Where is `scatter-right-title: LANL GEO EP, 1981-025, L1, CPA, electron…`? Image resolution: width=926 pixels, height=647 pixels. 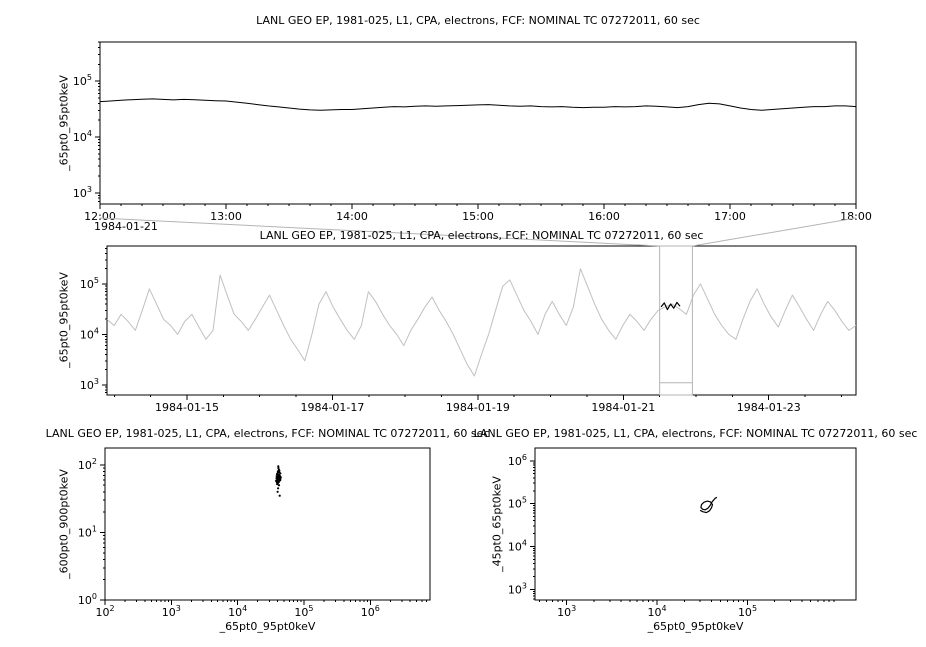
scatter-right-title: LANL GEO EP, 1981-025, L1, CPA, electron… is located at coordinates (695, 433).